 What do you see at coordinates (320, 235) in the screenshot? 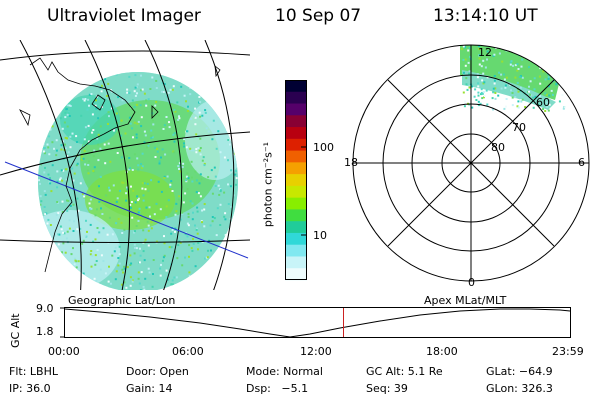
I see `colorbar-tick-10: 10` at bounding box center [320, 235].